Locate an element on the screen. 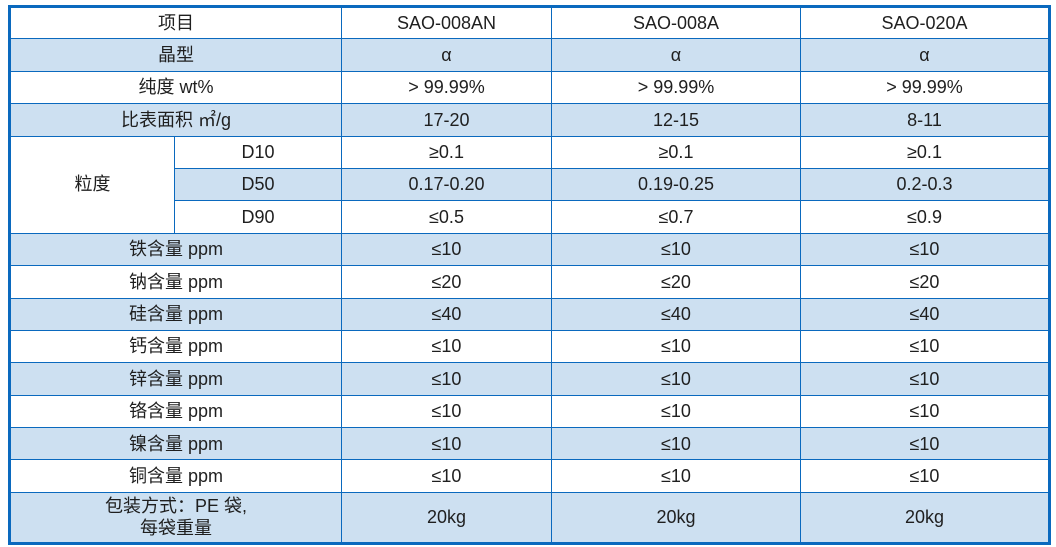 This screenshot has height=547, width=1056. cell-value: 17-20 is located at coordinates (446, 120).